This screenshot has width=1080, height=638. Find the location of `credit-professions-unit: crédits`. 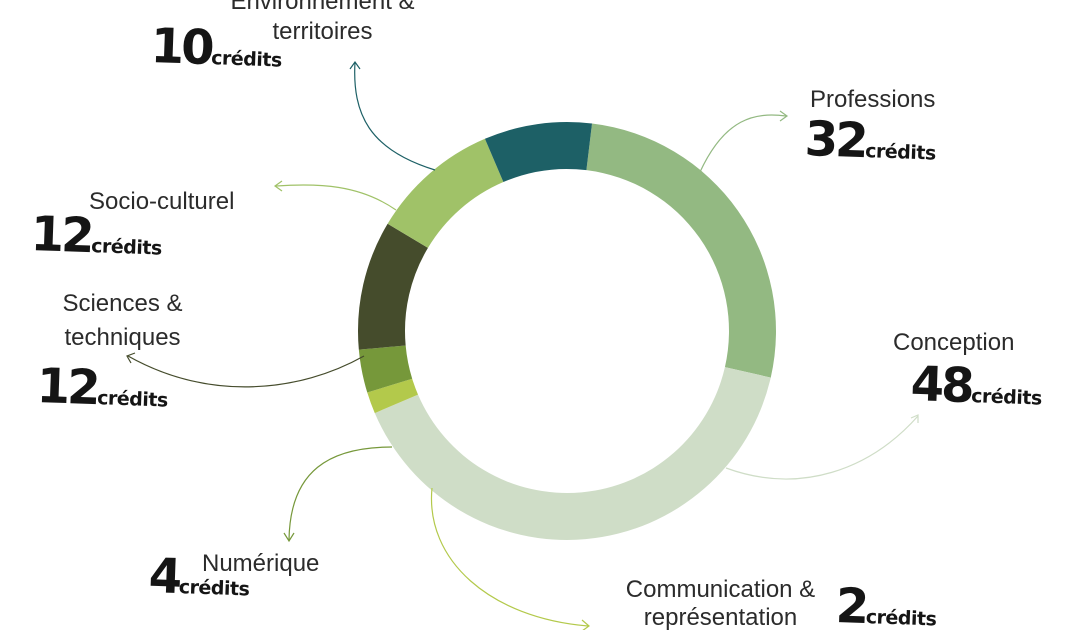

credit-professions-unit: crédits is located at coordinates (900, 152).